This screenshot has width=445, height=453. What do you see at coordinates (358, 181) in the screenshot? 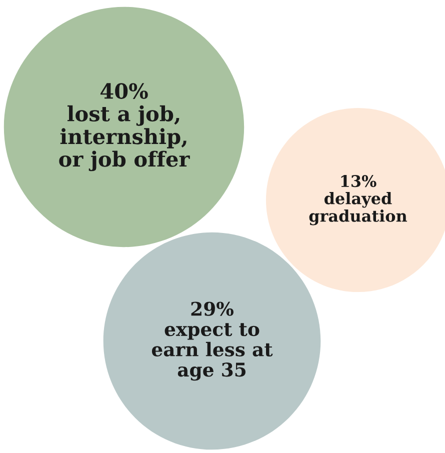
I see `data-label: 13%` at bounding box center [358, 181].